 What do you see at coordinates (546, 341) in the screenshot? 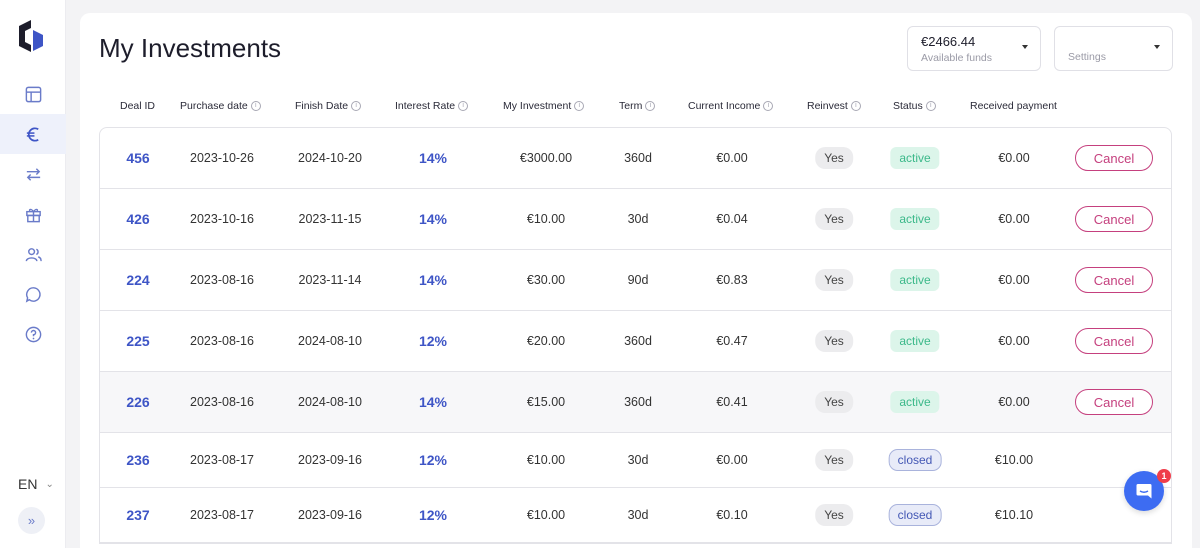
I see `investment-amount: €20.00` at bounding box center [546, 341].